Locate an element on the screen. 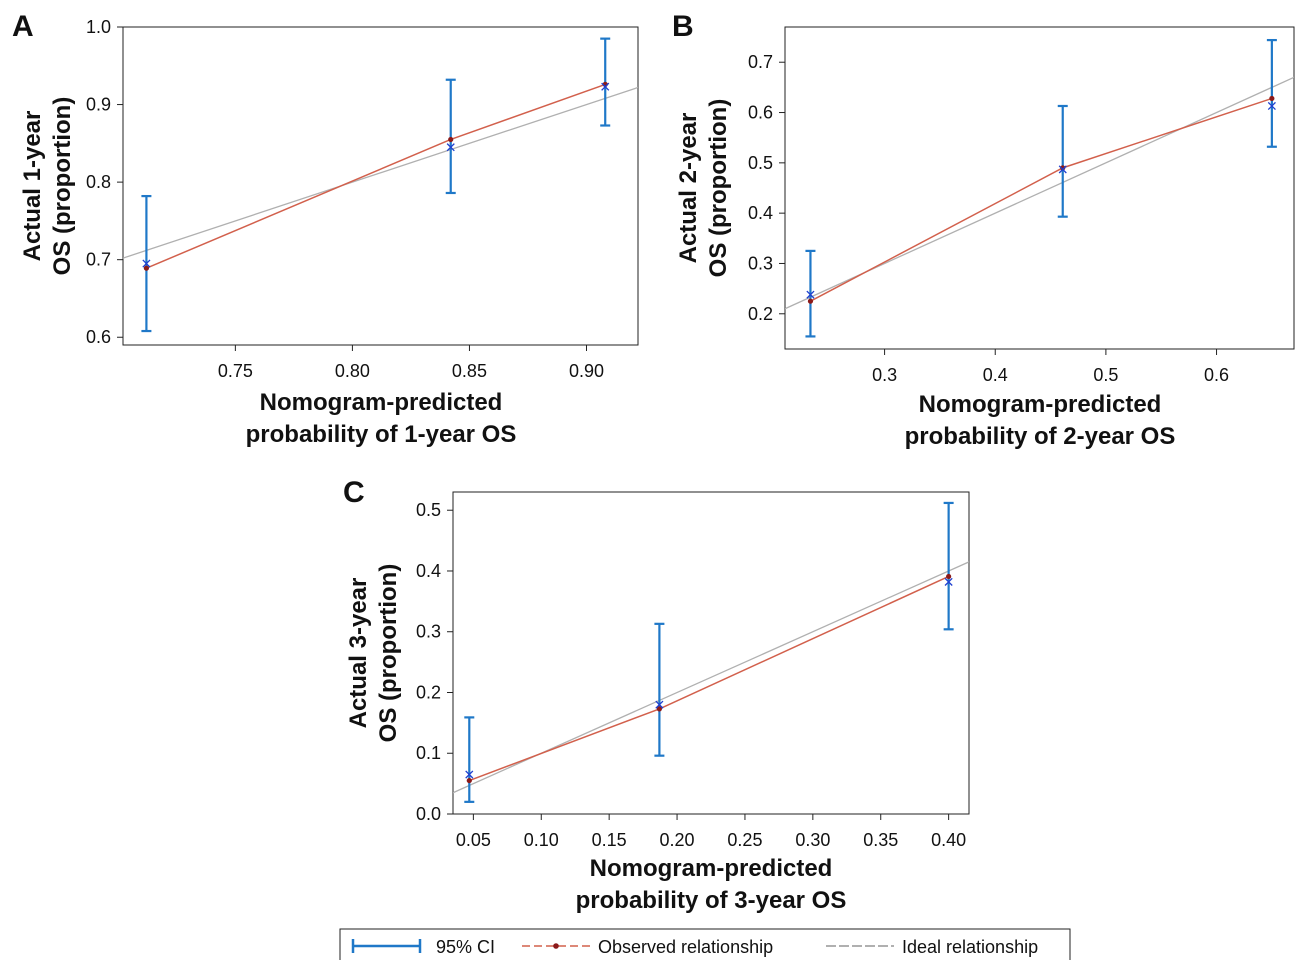 The height and width of the screenshot is (960, 1295). legend-observed-swatch is located at coordinates (556, 946).